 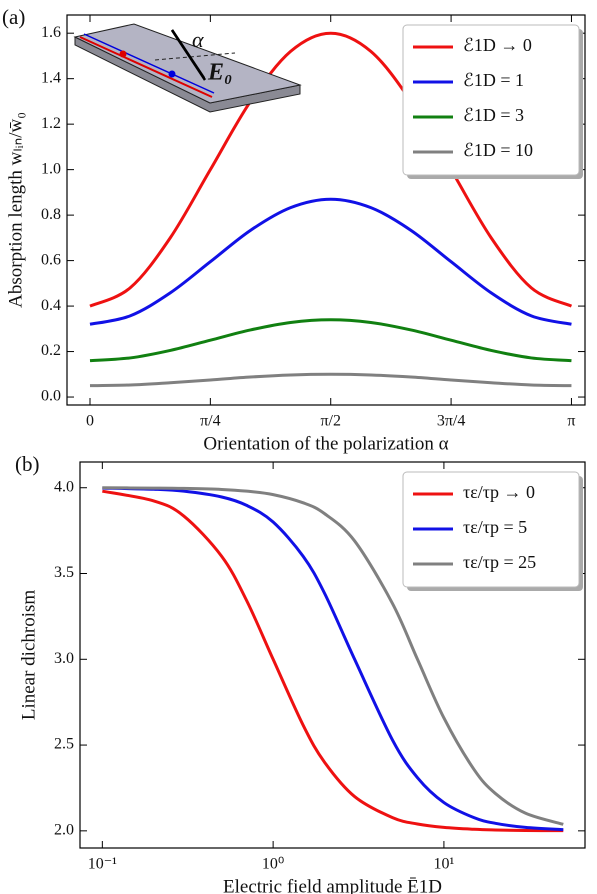 I want to click on y-tick-label: 1.0, so click(x=51, y=168).